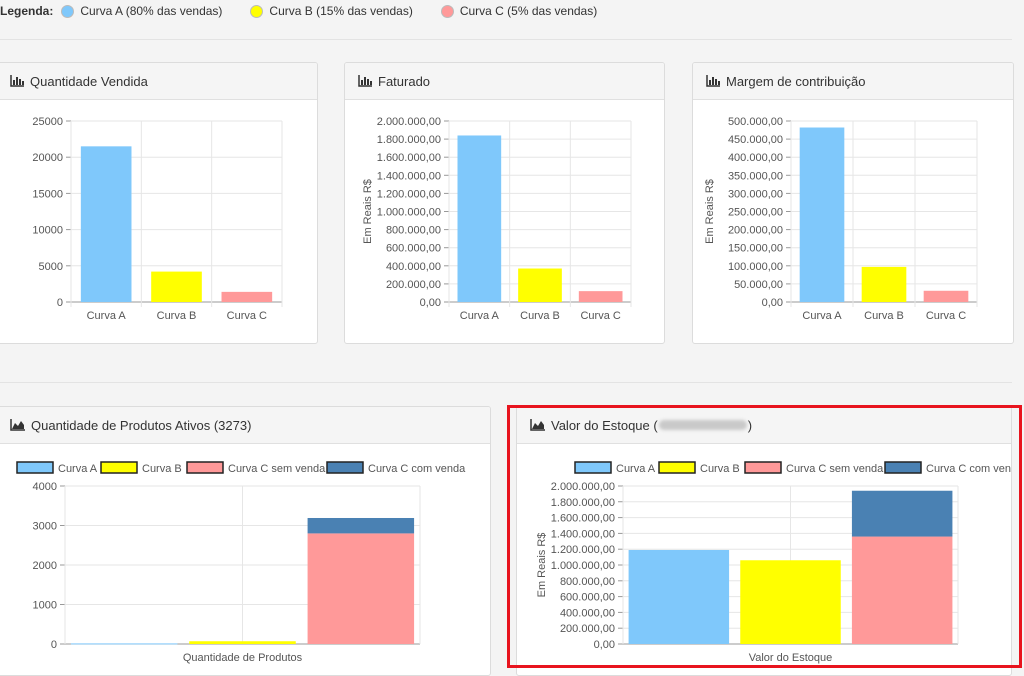 The width and height of the screenshot is (1024, 676). Describe the element at coordinates (404, 81) in the screenshot. I see `panel-title: Faturado` at that location.